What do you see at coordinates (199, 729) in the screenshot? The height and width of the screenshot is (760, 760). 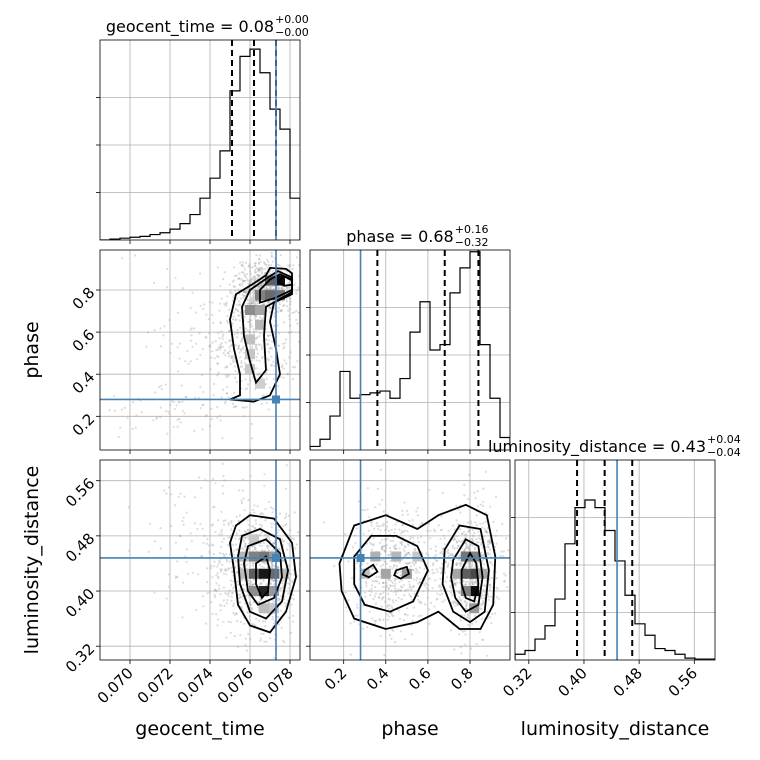 I see `x-axis-label-geocent_time: geocent_time` at bounding box center [199, 729].